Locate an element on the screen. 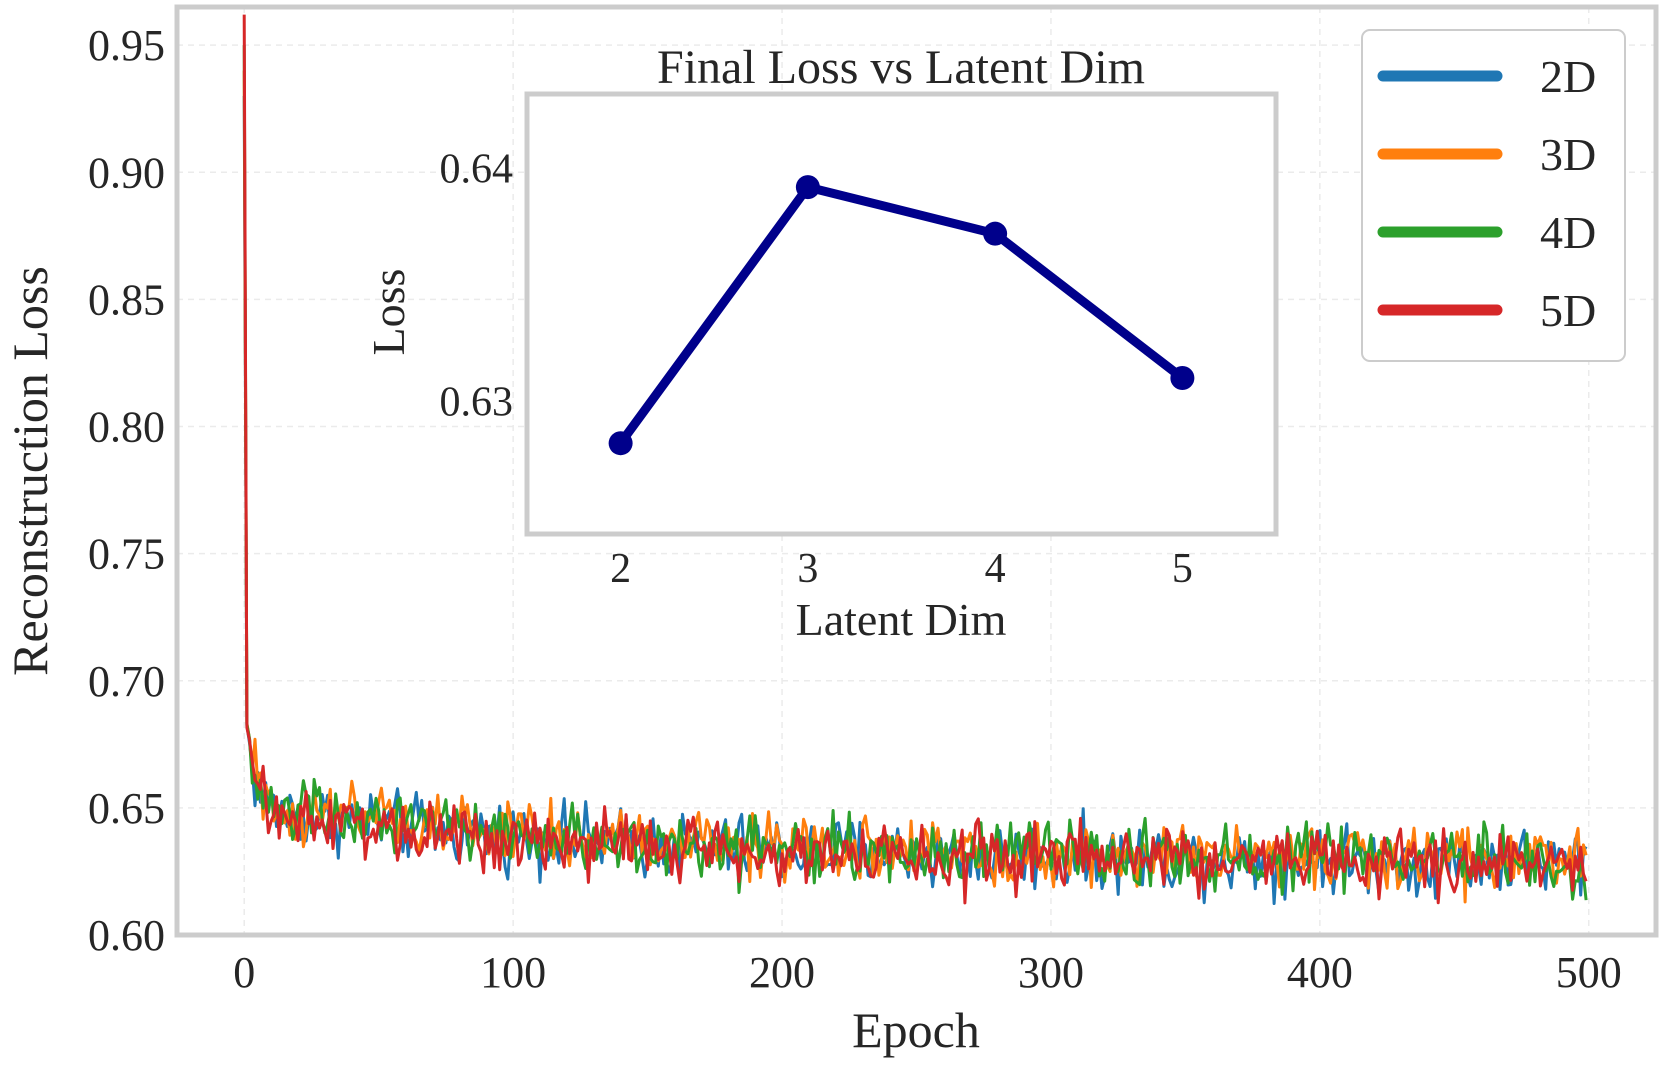 This screenshot has width=1661, height=1066. y-tick-label: 0.95 is located at coordinates (126, 45).